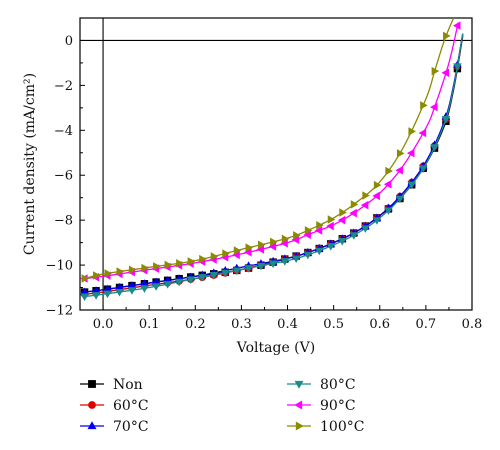  I want to click on legend-label: 70°C, so click(131, 427).